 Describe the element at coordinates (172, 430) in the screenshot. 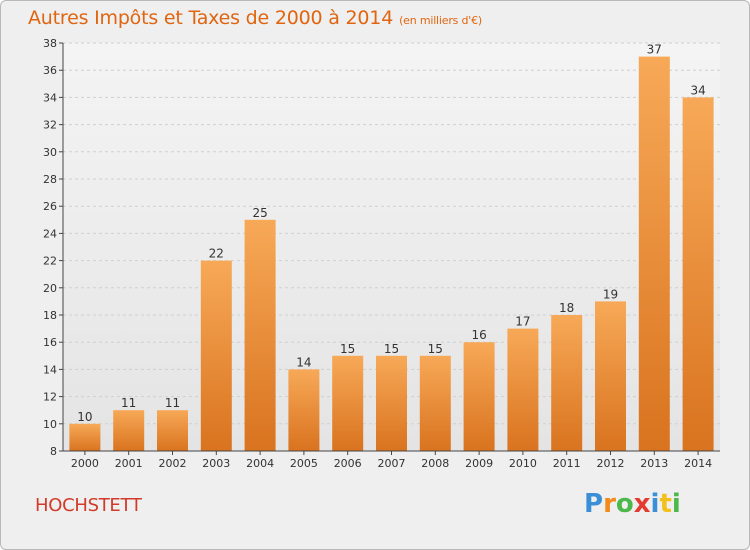

I see `bar-2002` at that location.